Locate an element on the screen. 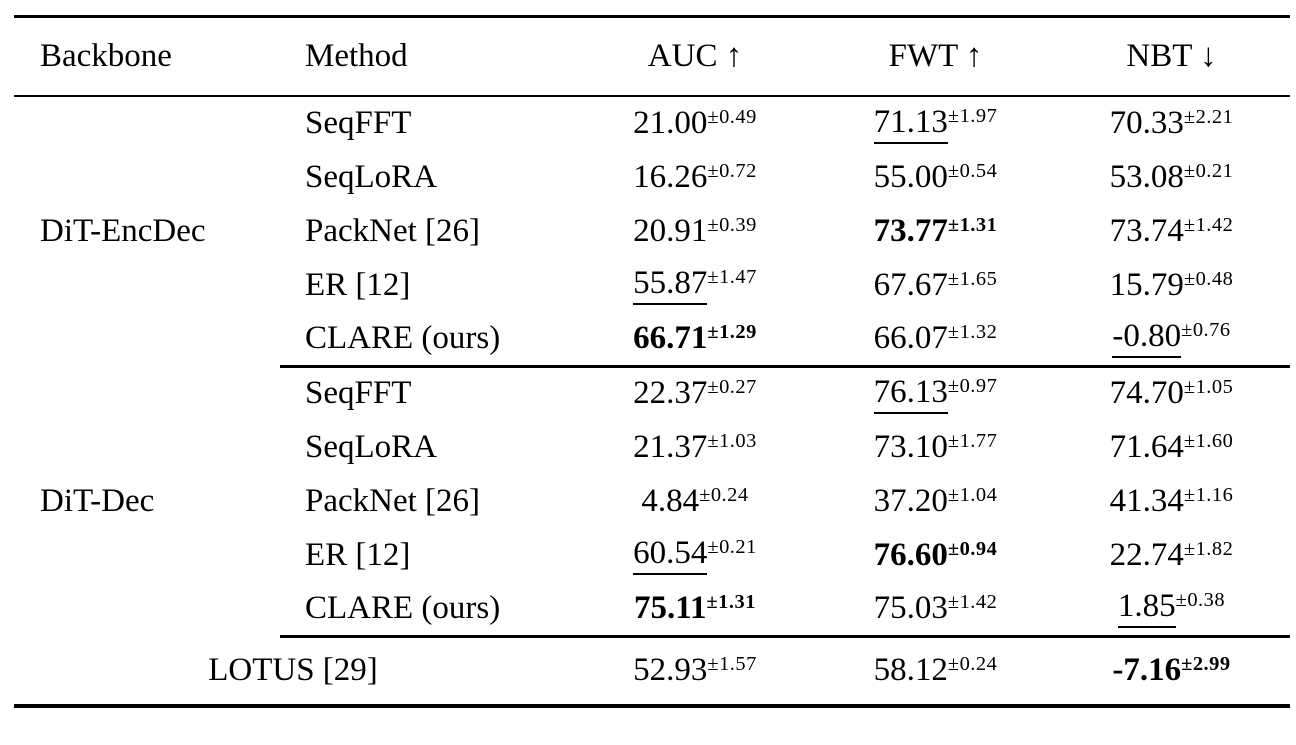 The width and height of the screenshot is (1296, 745). nbt-cell: 74.70±1.05 is located at coordinates (1171, 393).